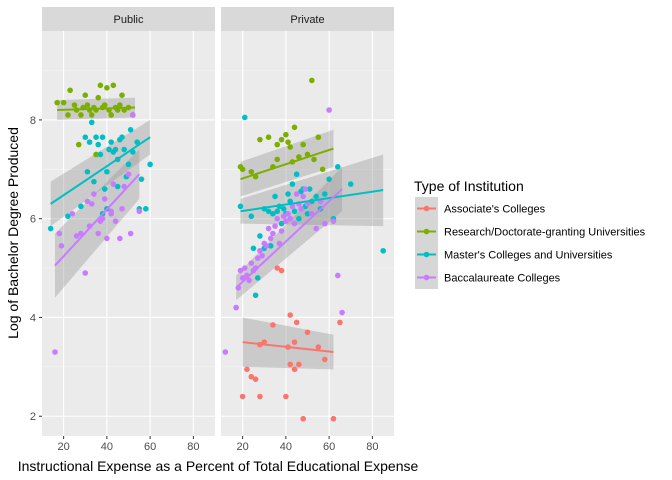  I want to click on x-ticks-public: 20 40 60 80, so click(129, 444).